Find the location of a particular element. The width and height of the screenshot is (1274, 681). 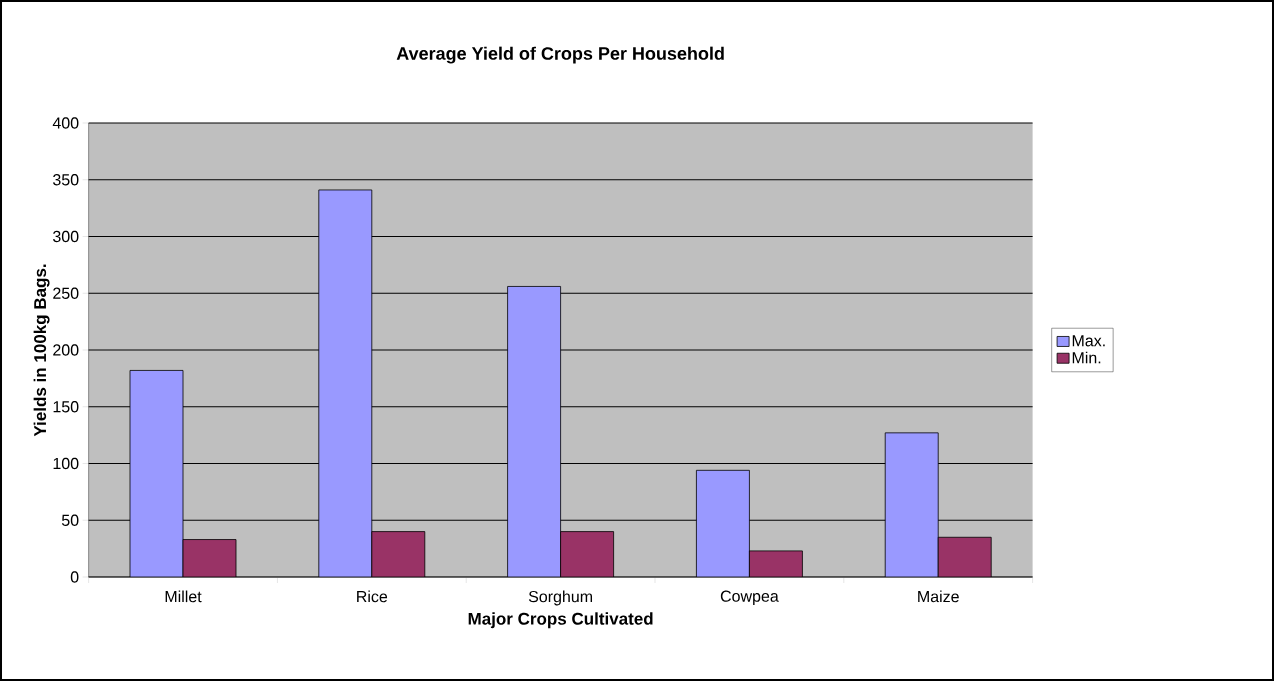

x-tick-label: Sorghum is located at coordinates (560, 598).